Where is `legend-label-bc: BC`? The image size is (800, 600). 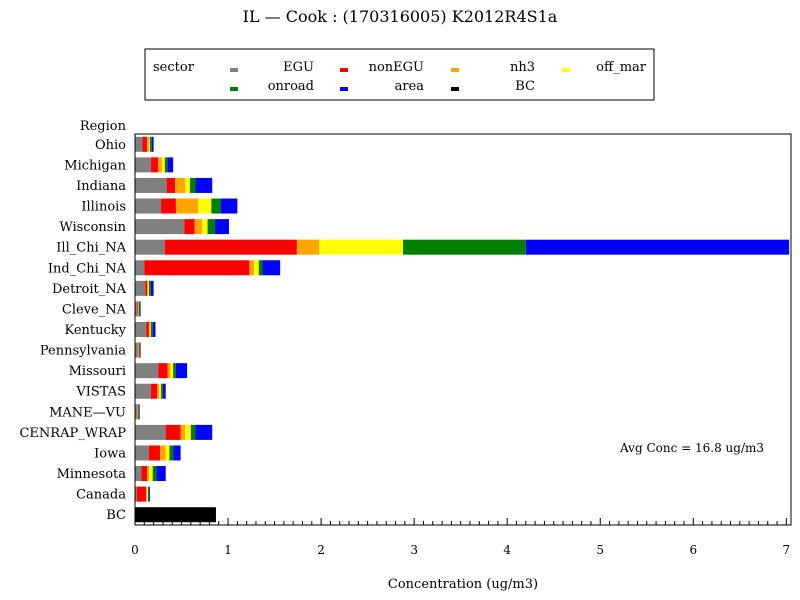 legend-label-bc: BC is located at coordinates (525, 86).